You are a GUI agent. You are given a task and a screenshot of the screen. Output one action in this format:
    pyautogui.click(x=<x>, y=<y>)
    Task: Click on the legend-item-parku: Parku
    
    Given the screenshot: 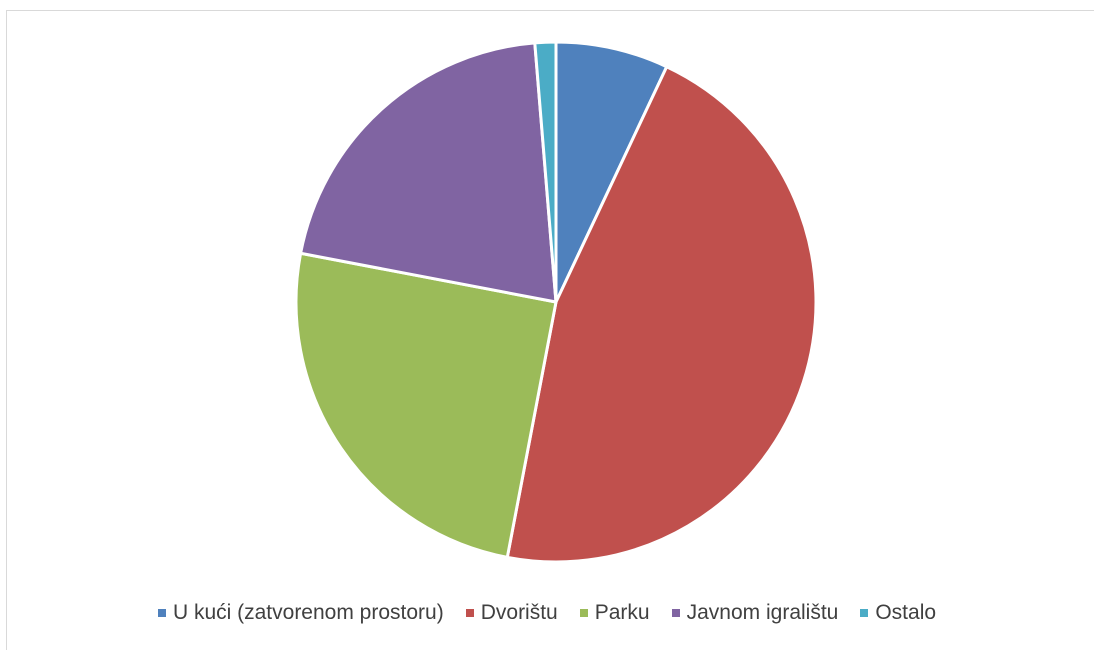 What is the action you would take?
    pyautogui.click(x=614, y=613)
    